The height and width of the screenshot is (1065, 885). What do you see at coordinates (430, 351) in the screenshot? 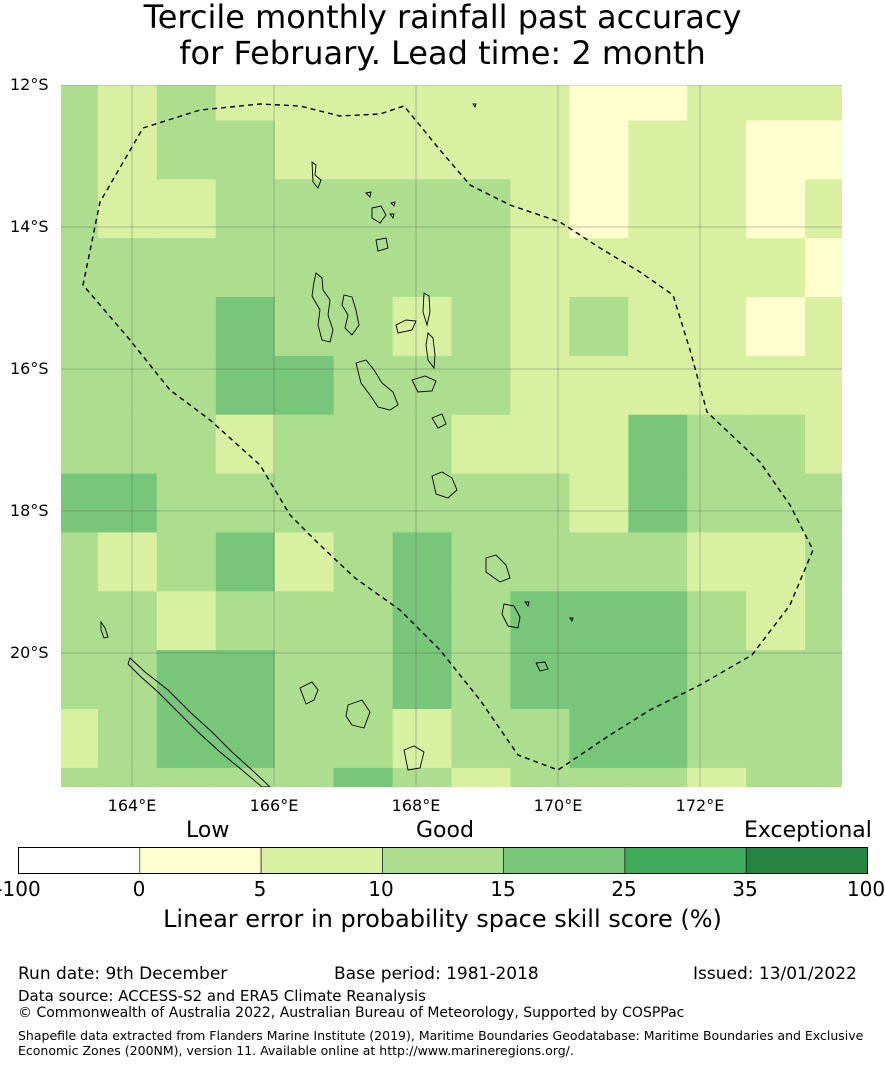
I see `pentecost-island` at bounding box center [430, 351].